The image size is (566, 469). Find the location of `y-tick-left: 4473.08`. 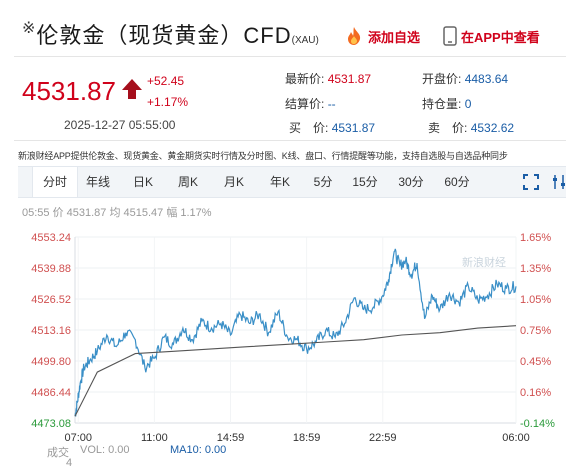

y-tick-left: 4473.08 is located at coordinates (51, 424).